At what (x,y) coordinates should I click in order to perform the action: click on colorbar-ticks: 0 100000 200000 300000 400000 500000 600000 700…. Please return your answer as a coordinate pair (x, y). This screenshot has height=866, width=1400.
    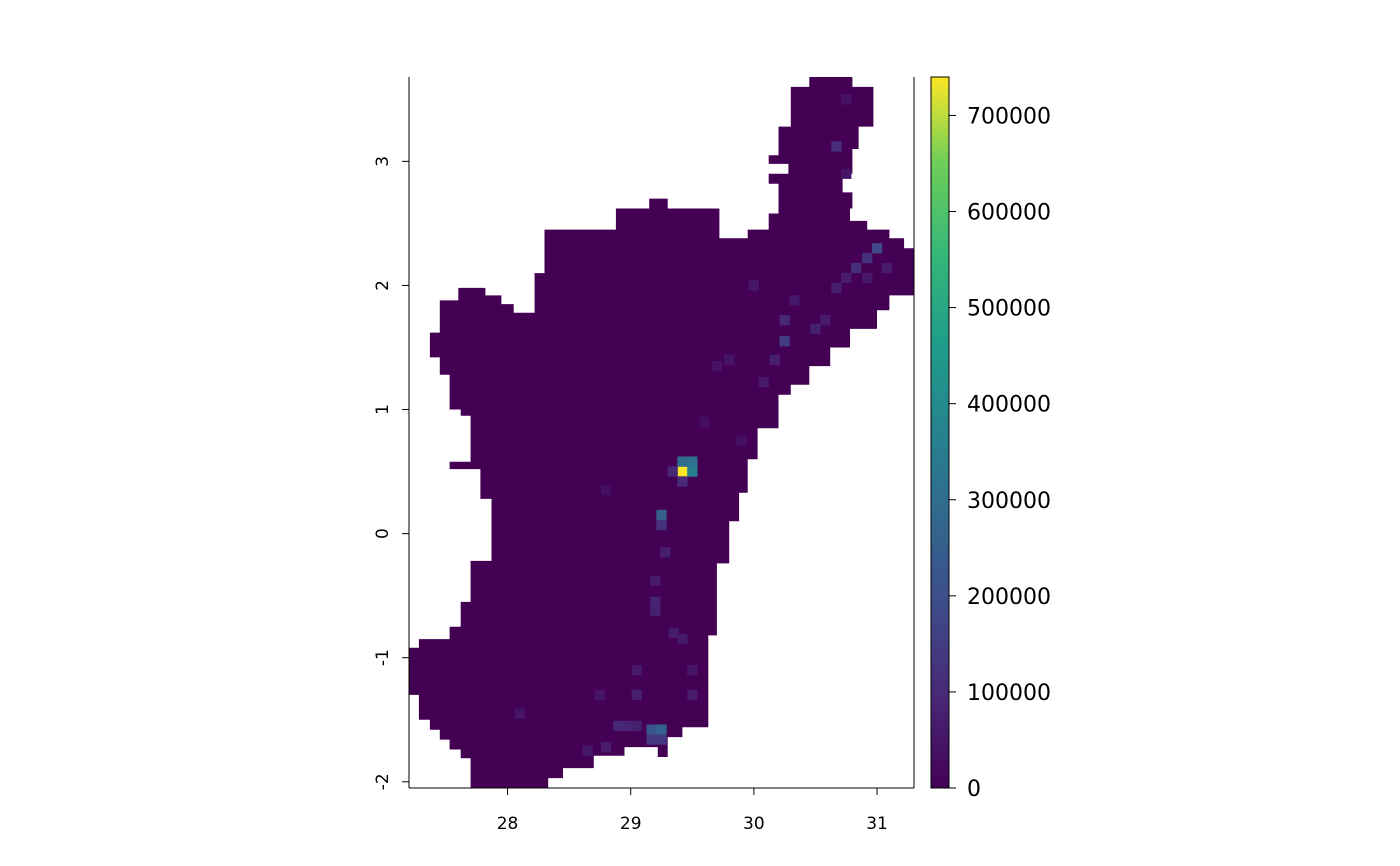
    Looking at the image, I should click on (1000, 453).